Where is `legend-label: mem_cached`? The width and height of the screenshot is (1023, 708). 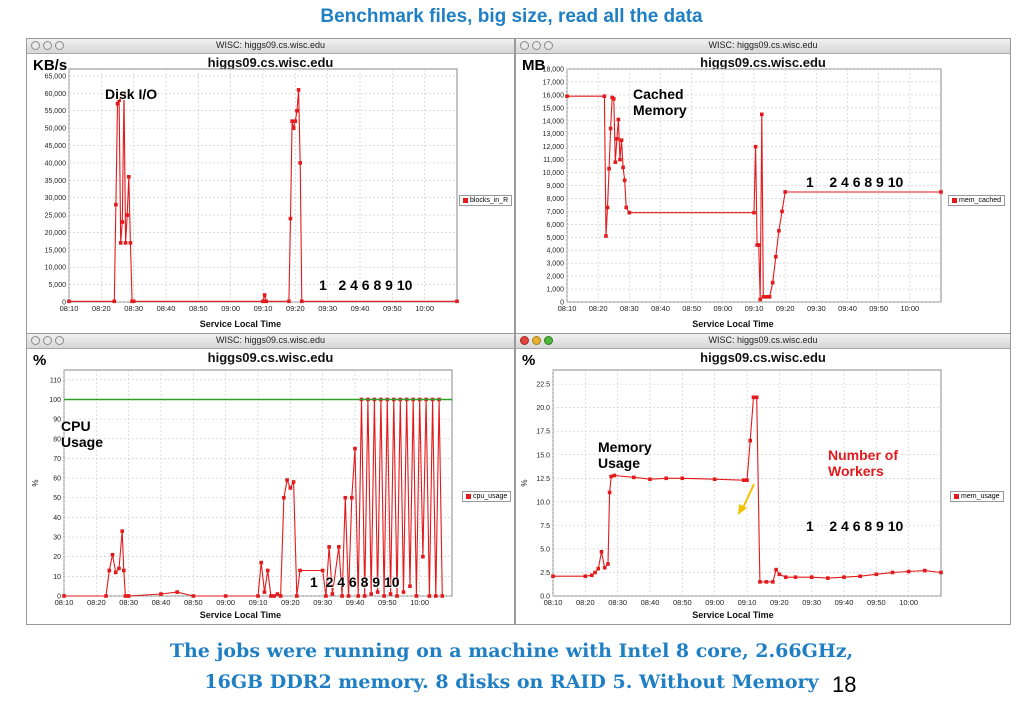
legend-label: mem_cached is located at coordinates (980, 200).